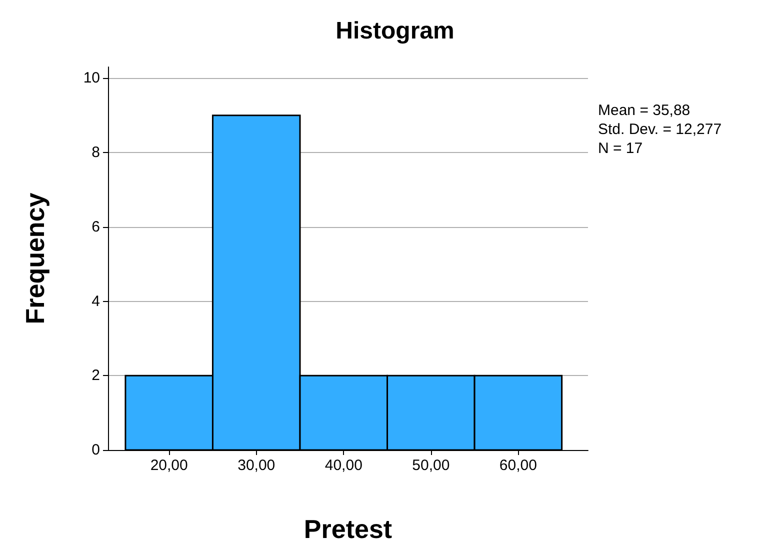 The image size is (764, 547). What do you see at coordinates (644, 110) in the screenshot?
I see `text: Mean = 35,88` at bounding box center [644, 110].